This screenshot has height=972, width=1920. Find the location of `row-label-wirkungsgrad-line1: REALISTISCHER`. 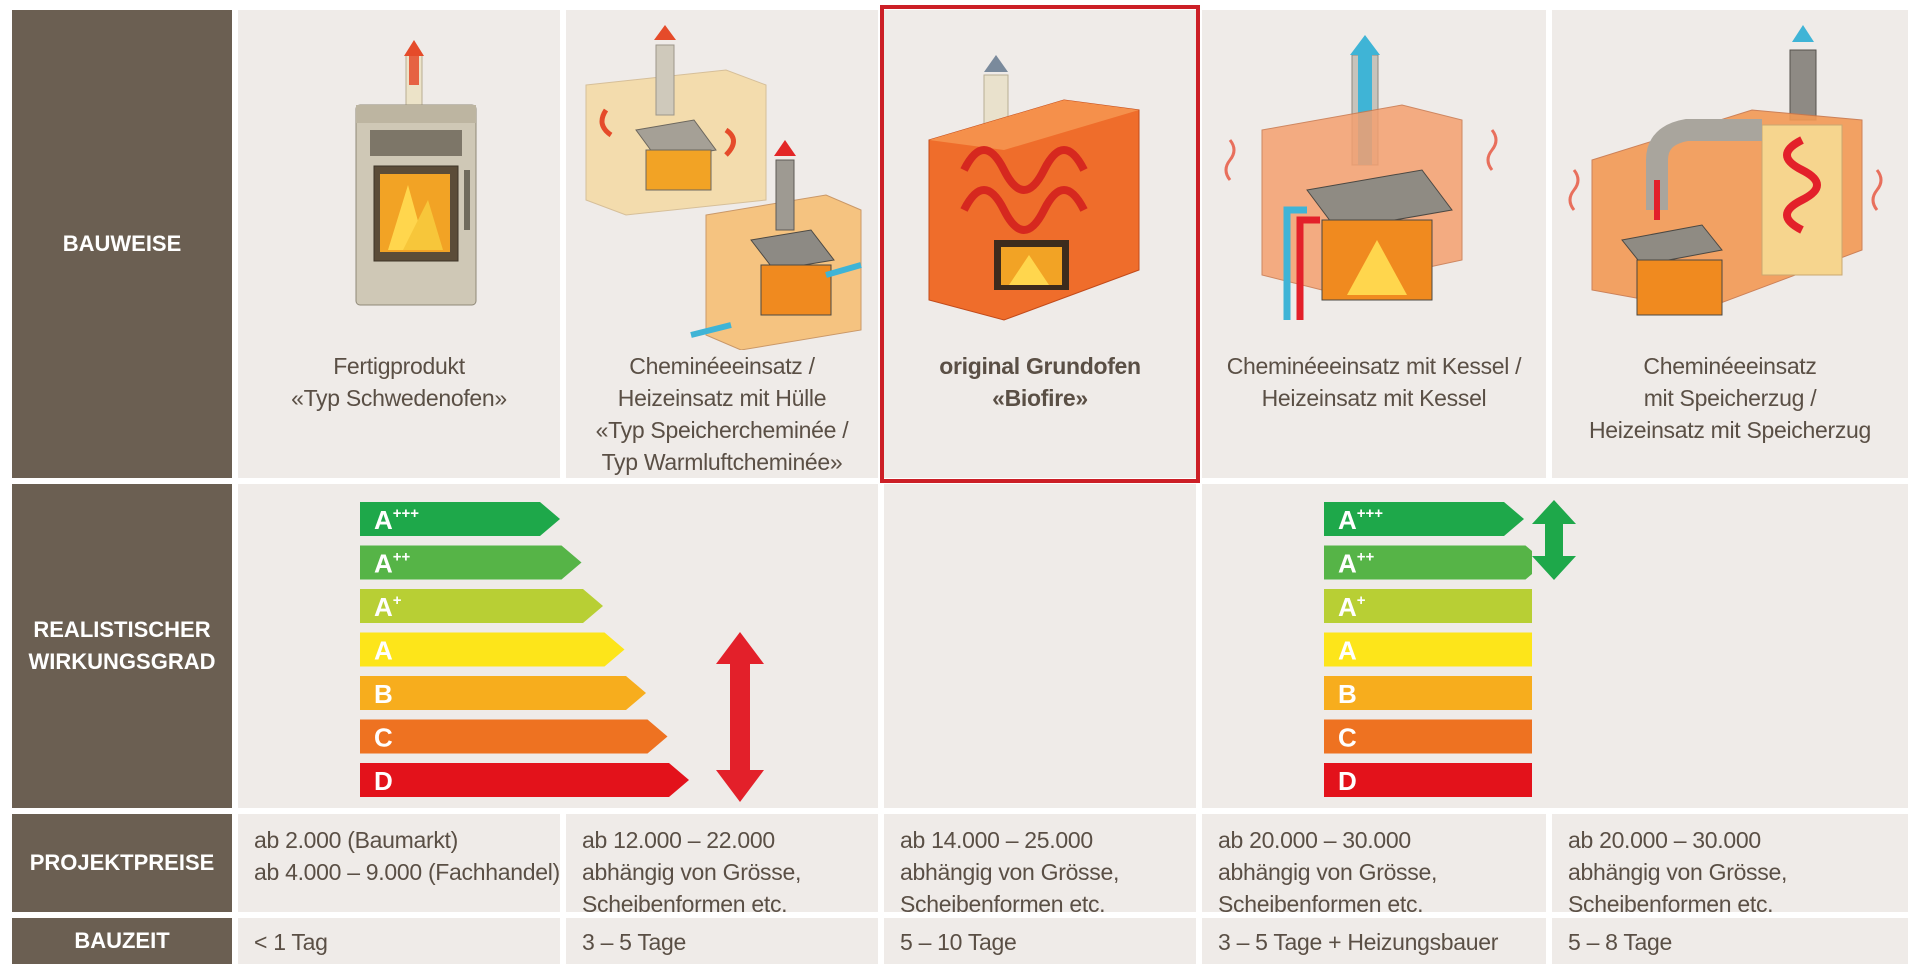

row-label-wirkungsgrad-line1: REALISTISCHER is located at coordinates (122, 629).